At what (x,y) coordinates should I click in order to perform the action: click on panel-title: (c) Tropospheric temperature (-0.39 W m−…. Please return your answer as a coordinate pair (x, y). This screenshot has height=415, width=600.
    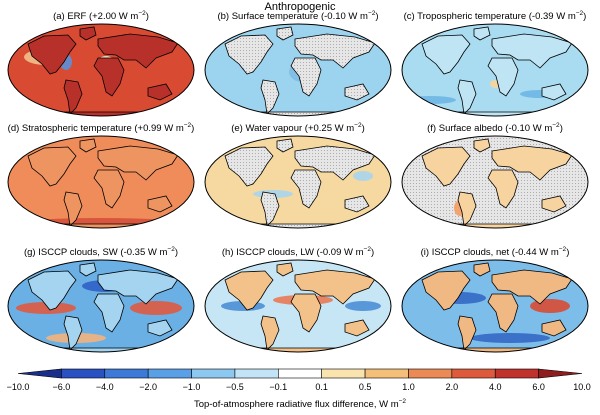
    Looking at the image, I should click on (495, 16).